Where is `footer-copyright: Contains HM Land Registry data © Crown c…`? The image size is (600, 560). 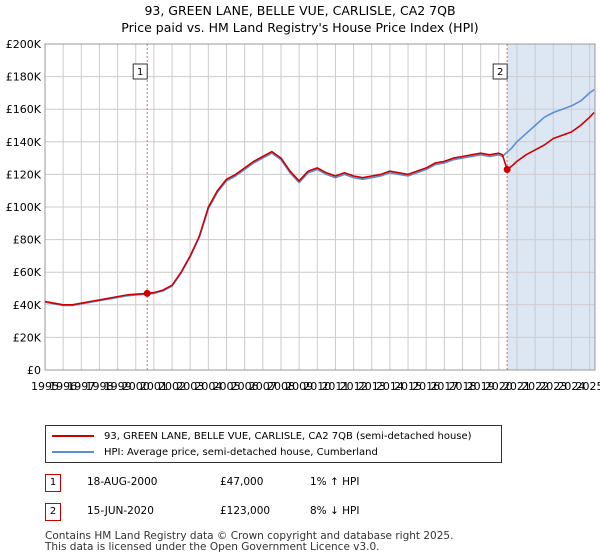
footer-copyright: Contains HM Land Registry data © Crown c… is located at coordinates (249, 536).